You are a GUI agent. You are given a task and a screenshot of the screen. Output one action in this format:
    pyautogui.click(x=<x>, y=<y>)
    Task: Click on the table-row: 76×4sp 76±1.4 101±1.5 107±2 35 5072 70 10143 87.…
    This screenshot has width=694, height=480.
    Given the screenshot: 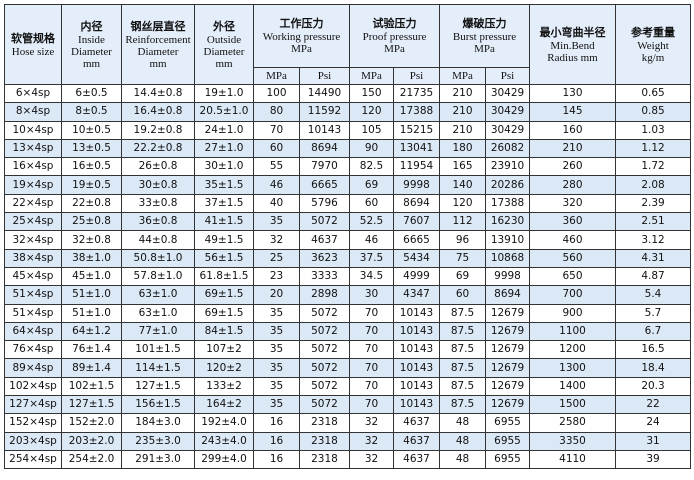 What is the action you would take?
    pyautogui.click(x=348, y=350)
    